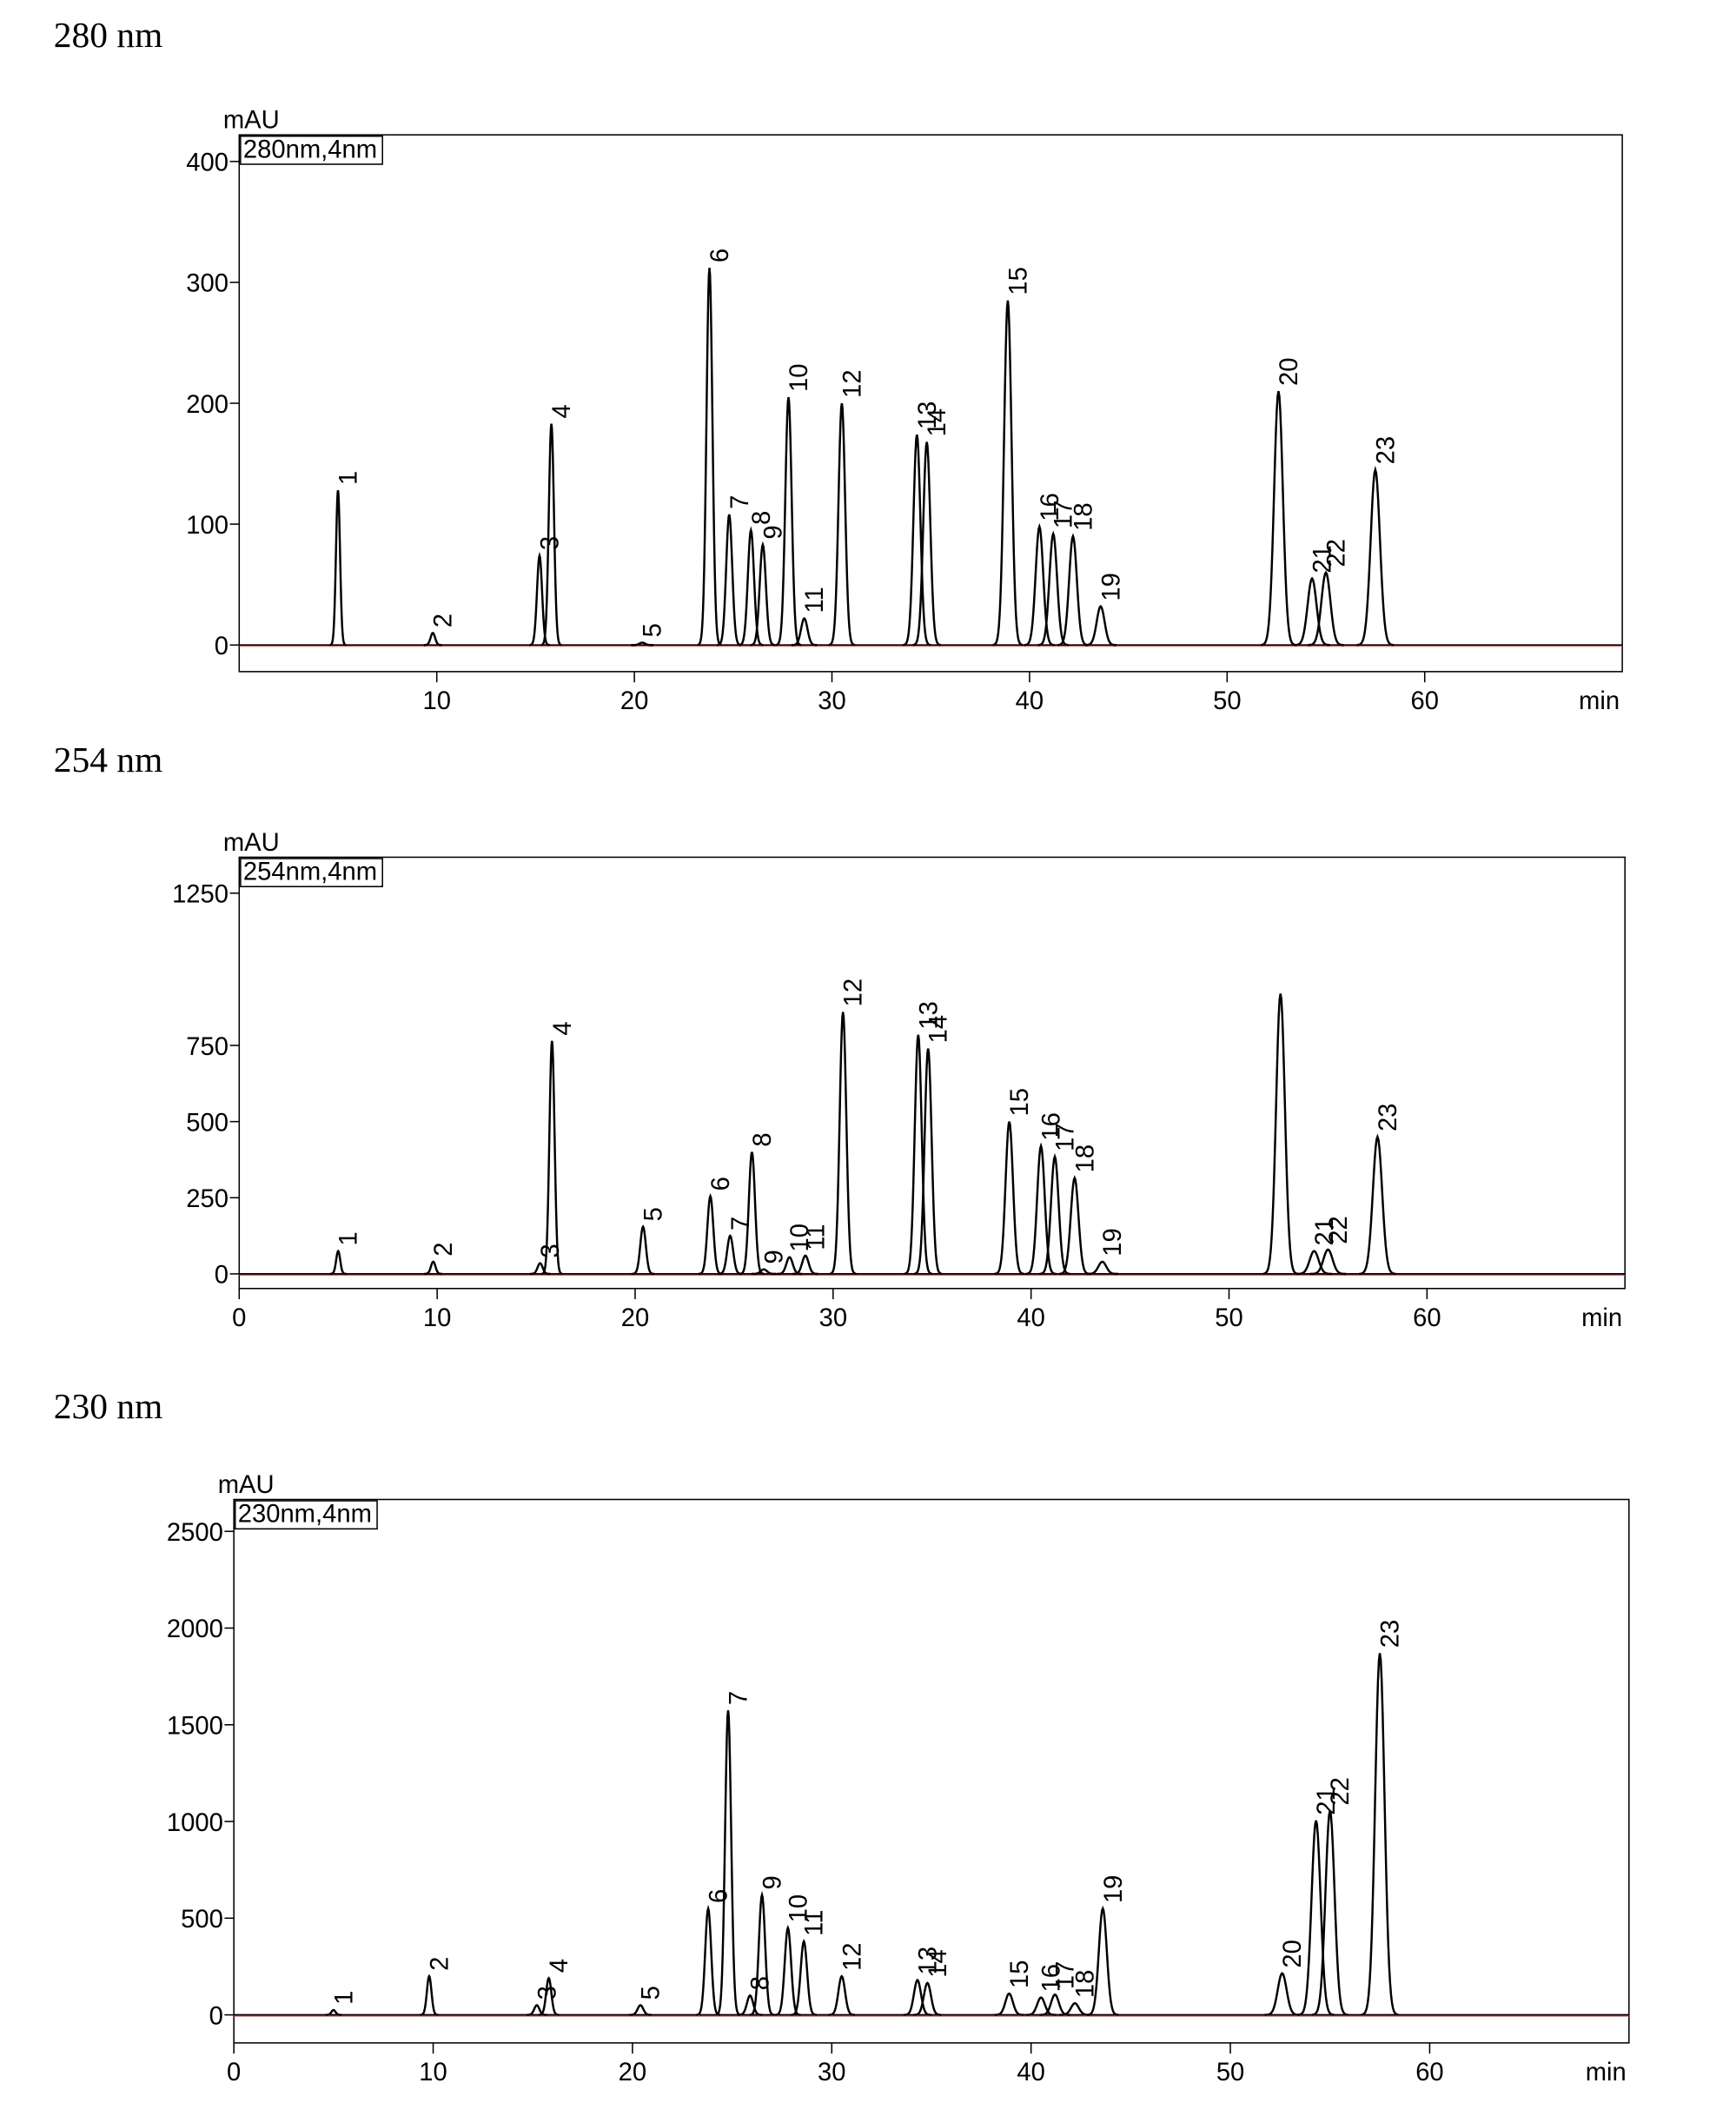 The height and width of the screenshot is (2103, 1736). Describe the element at coordinates (195, 1823) in the screenshot. I see `y-tick-label: 1000` at that location.